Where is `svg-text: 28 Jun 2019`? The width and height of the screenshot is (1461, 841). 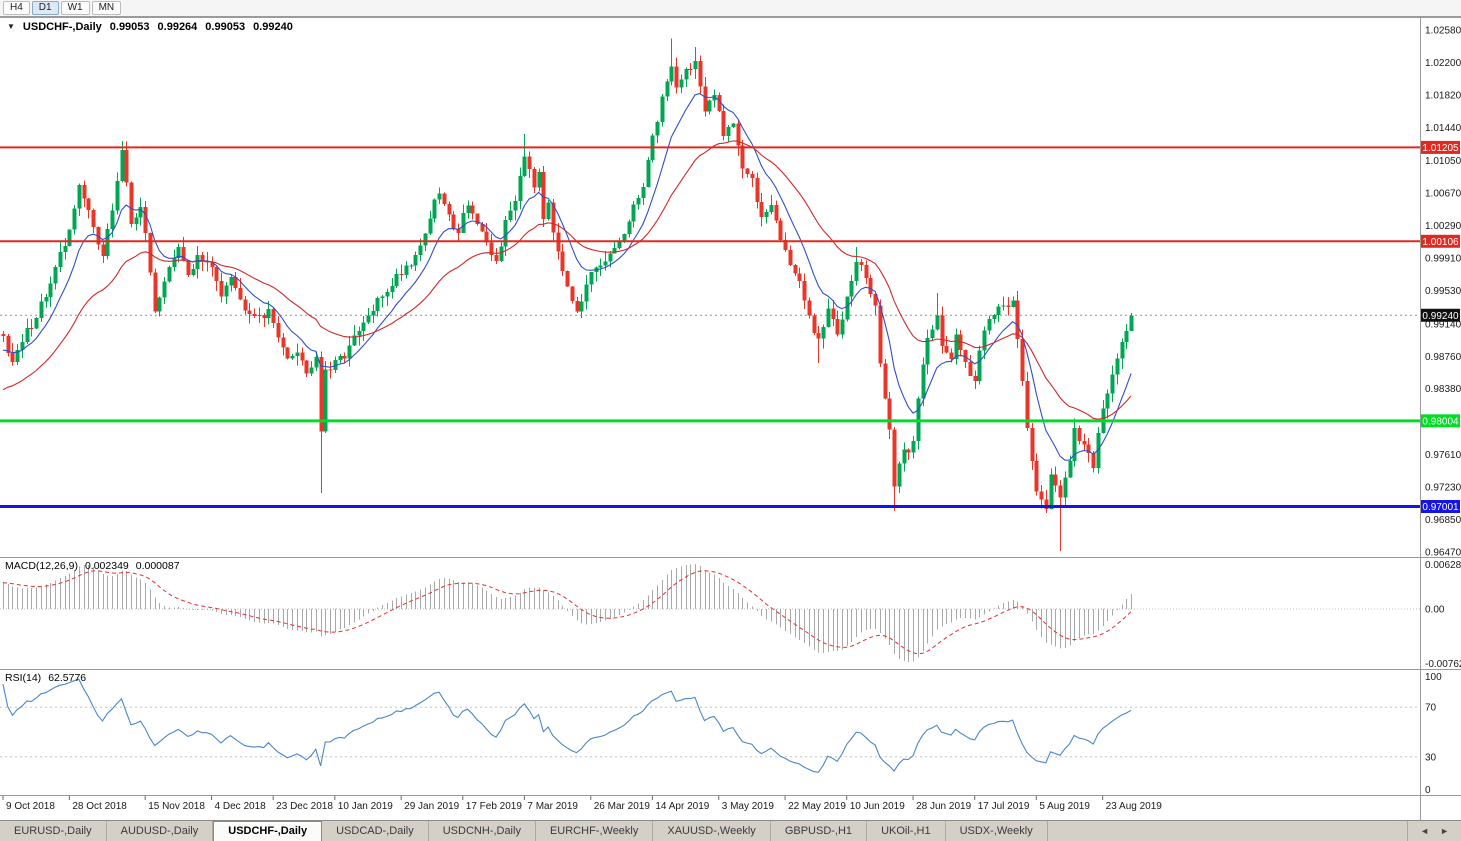 svg-text: 28 Jun 2019 is located at coordinates (943, 806).